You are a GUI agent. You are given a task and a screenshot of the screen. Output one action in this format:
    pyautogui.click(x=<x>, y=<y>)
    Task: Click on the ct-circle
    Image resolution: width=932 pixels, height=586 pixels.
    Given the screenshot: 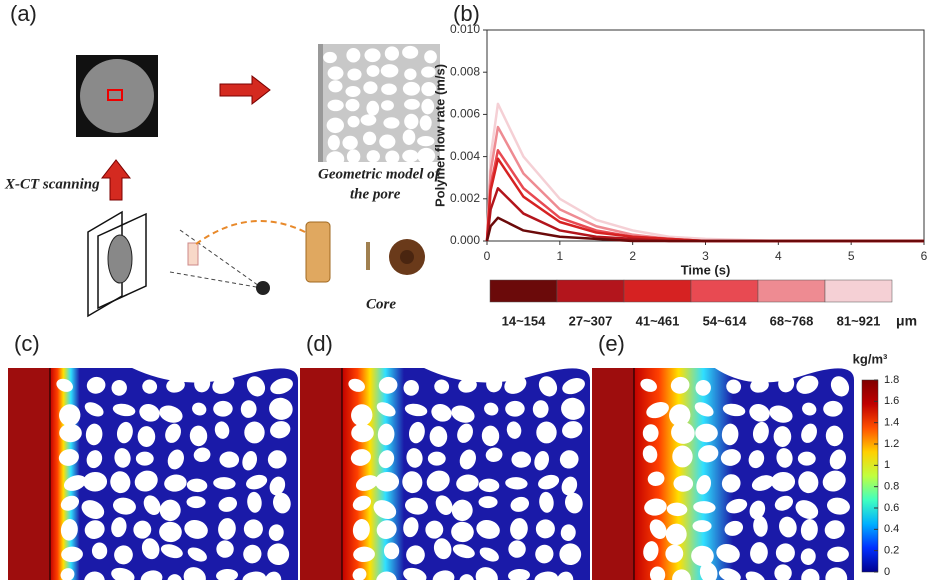 What is the action you would take?
    pyautogui.click(x=117, y=96)
    